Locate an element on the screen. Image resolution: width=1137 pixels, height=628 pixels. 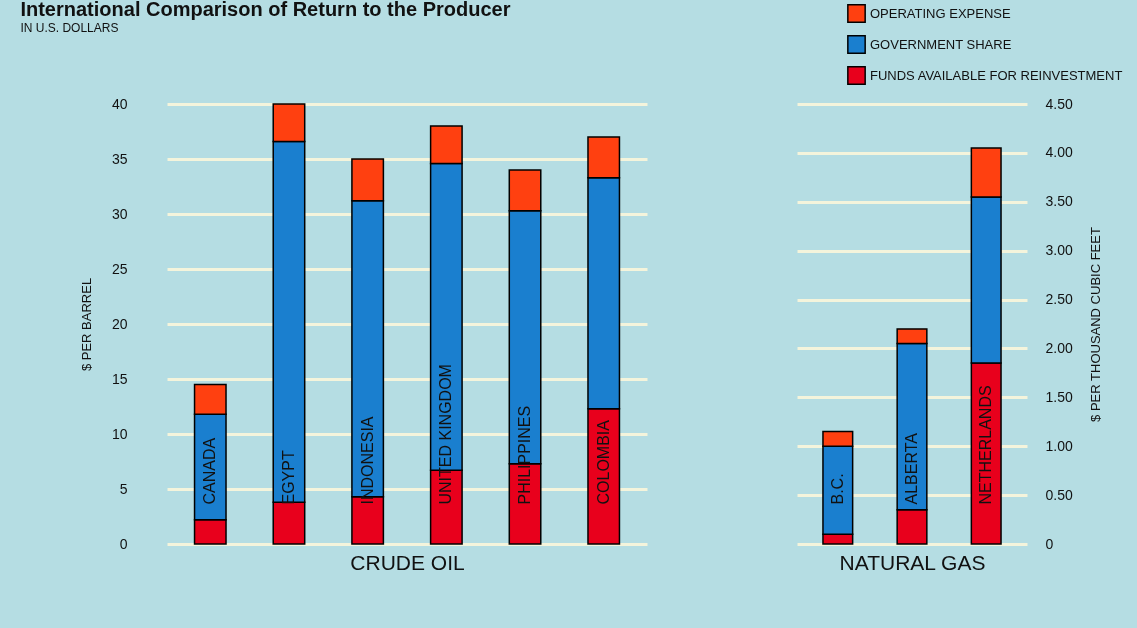
x-tick-label: B.C. is located at coordinates (837, 489).